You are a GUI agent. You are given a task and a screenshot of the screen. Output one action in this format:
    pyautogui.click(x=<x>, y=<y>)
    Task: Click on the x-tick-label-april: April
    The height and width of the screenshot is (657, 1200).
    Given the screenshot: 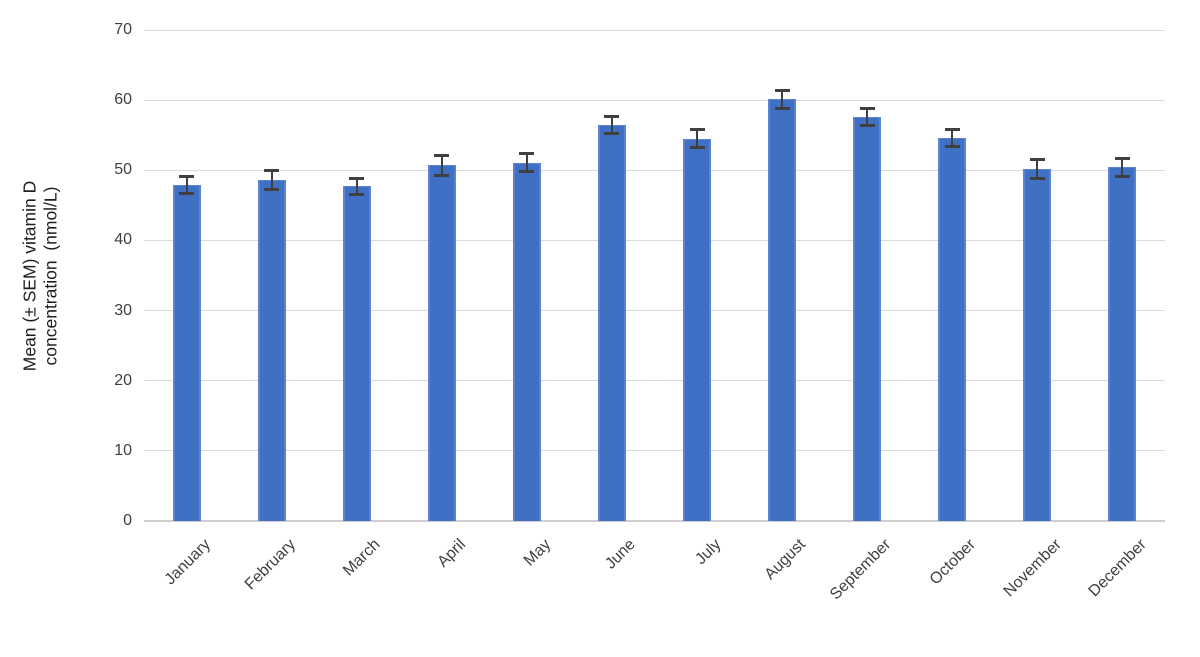 What is the action you would take?
    pyautogui.click(x=451, y=553)
    